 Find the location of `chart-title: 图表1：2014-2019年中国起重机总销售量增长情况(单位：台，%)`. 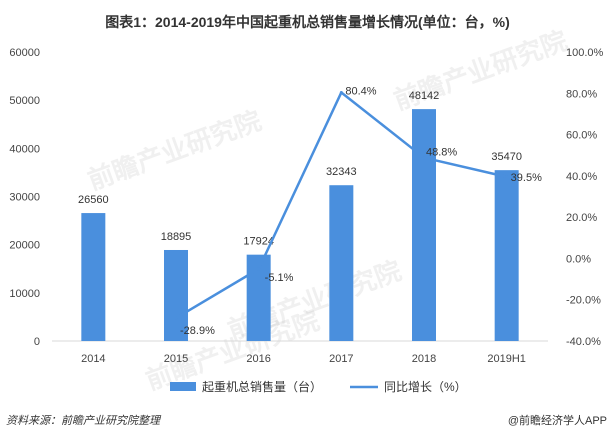

chart-title: 图表1：2014-2019年中国起重机总销售量增长情况(单位：台，%) is located at coordinates (307, 22).